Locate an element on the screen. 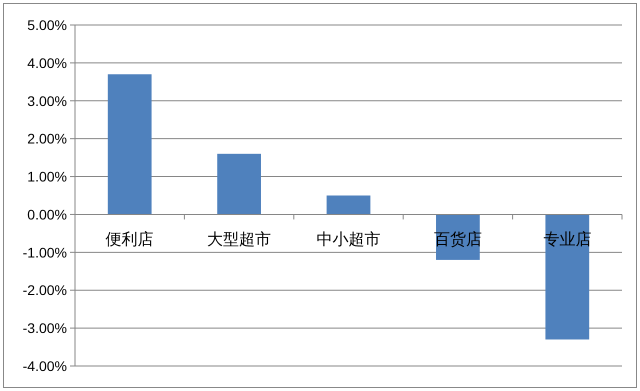 This screenshot has height=391, width=640. y-tick-label: 2.00% is located at coordinates (47, 138).